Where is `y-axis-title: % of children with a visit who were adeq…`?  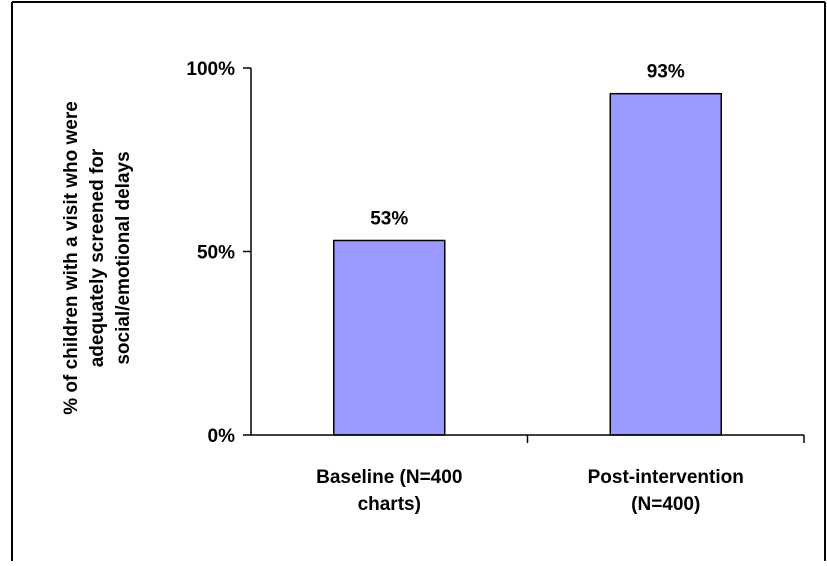
y-axis-title: % of children with a visit who were adeq… is located at coordinates (97, 258).